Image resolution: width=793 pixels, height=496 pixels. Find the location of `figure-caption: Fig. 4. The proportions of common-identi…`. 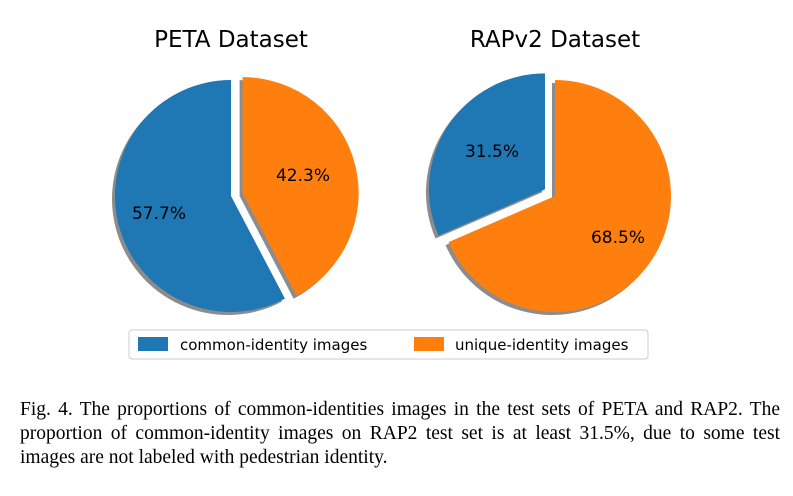

figure-caption: Fig. 4. The proportions of common-identi… is located at coordinates (400, 433).